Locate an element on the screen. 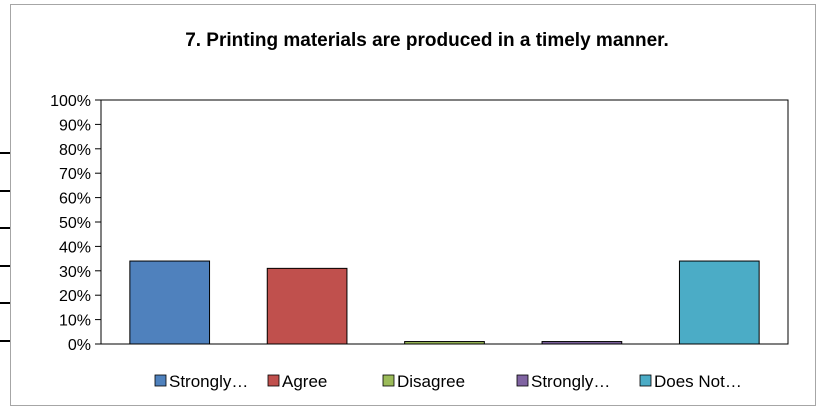  y-tick-label: 90% is located at coordinates (75, 125).